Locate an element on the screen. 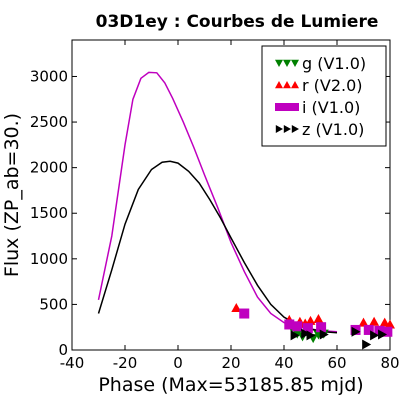 This screenshot has height=400, width=400. legend-box is located at coordinates (324, 96).